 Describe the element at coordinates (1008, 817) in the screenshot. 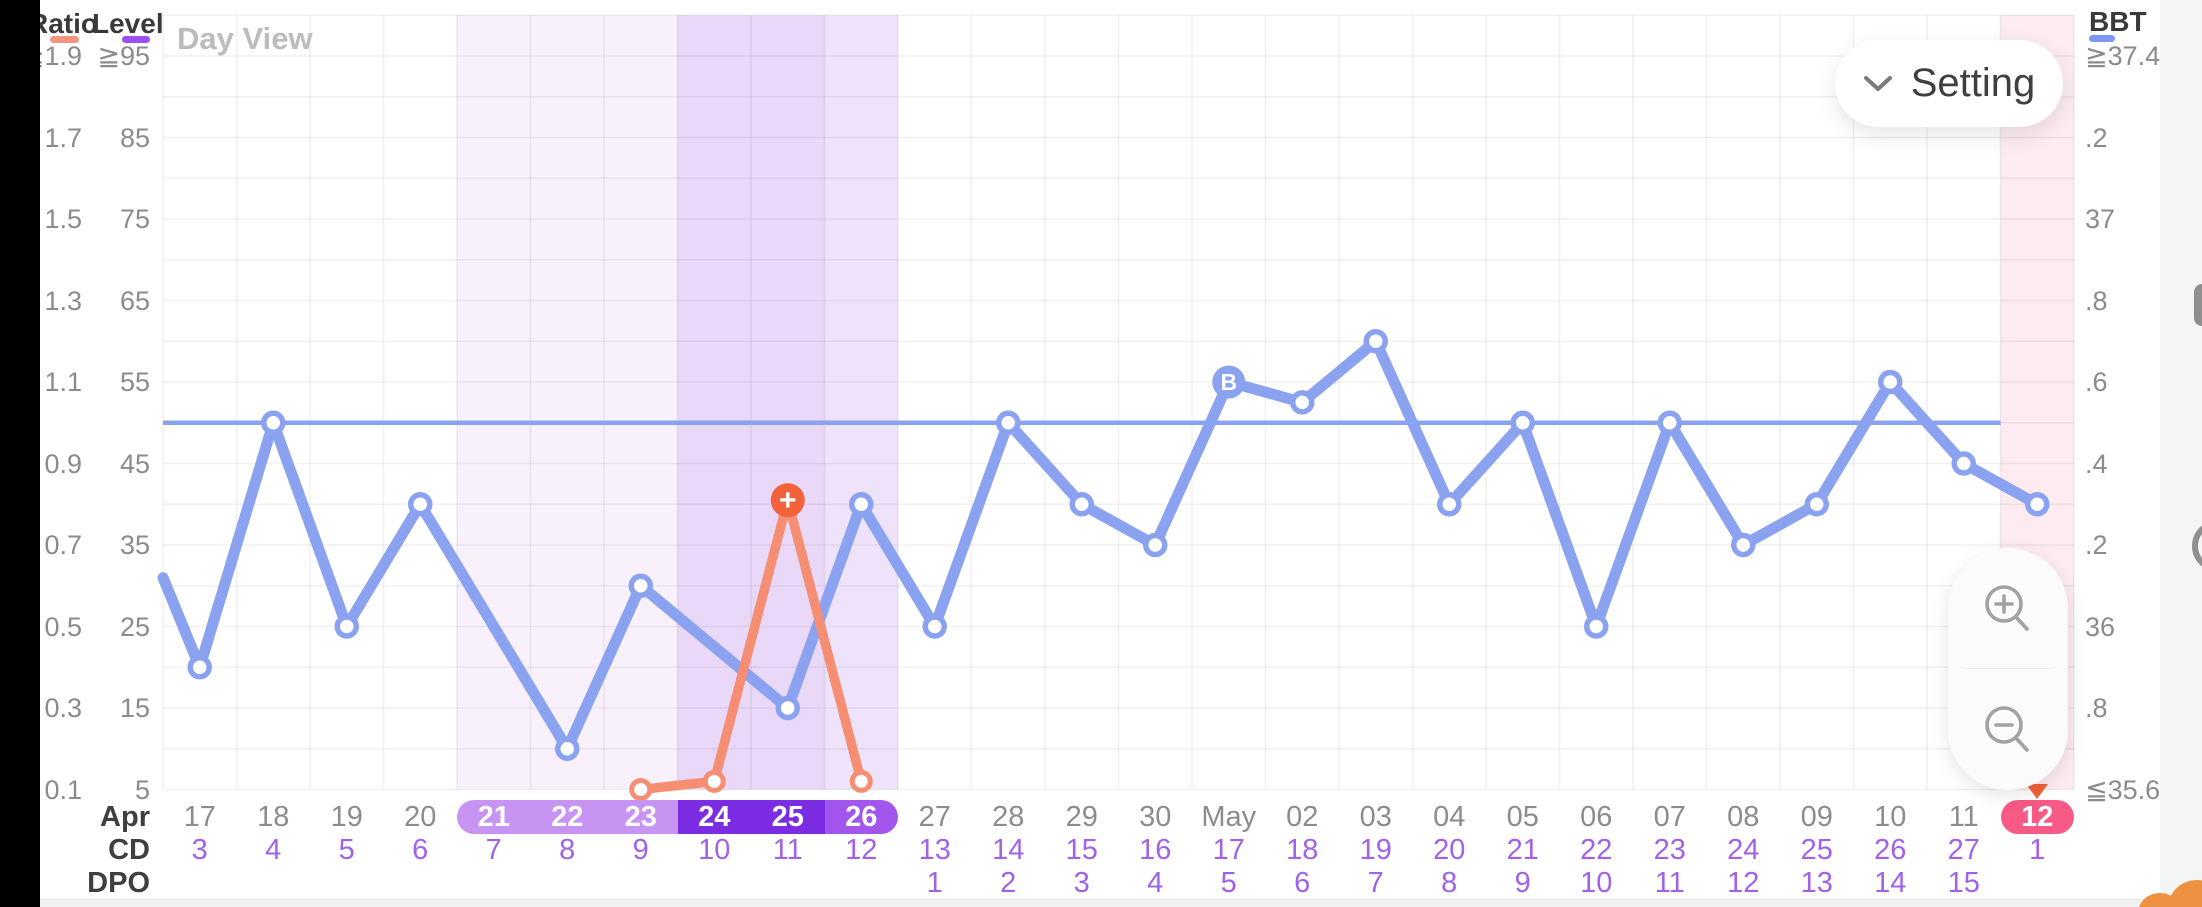

I see `x-date-label: 28` at that location.